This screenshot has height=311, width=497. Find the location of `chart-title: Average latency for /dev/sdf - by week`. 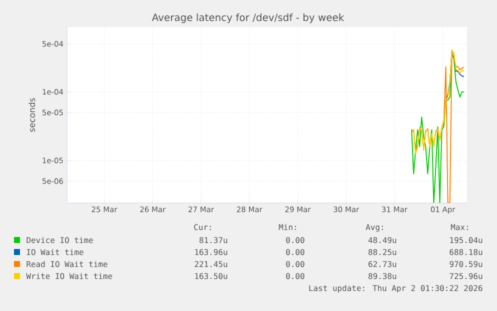

chart-title: Average latency for /dev/sdf - by week is located at coordinates (248, 18).